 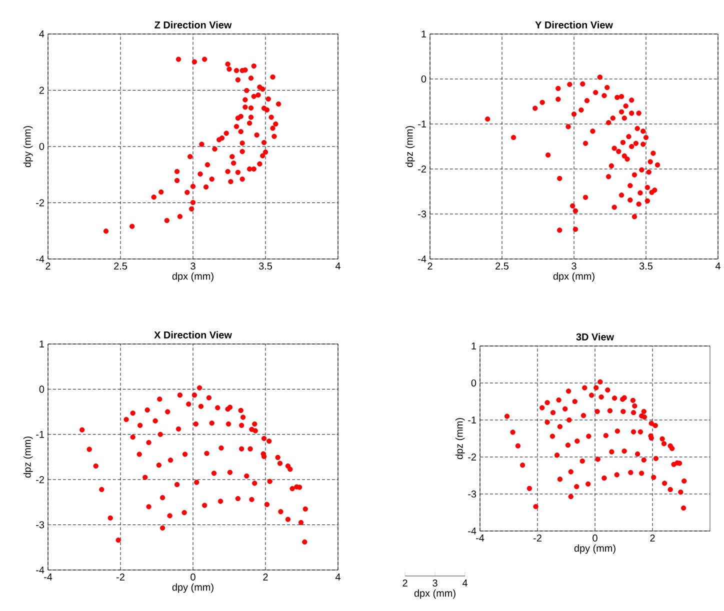 I want to click on chart-title: X Direction View, so click(x=193, y=334).